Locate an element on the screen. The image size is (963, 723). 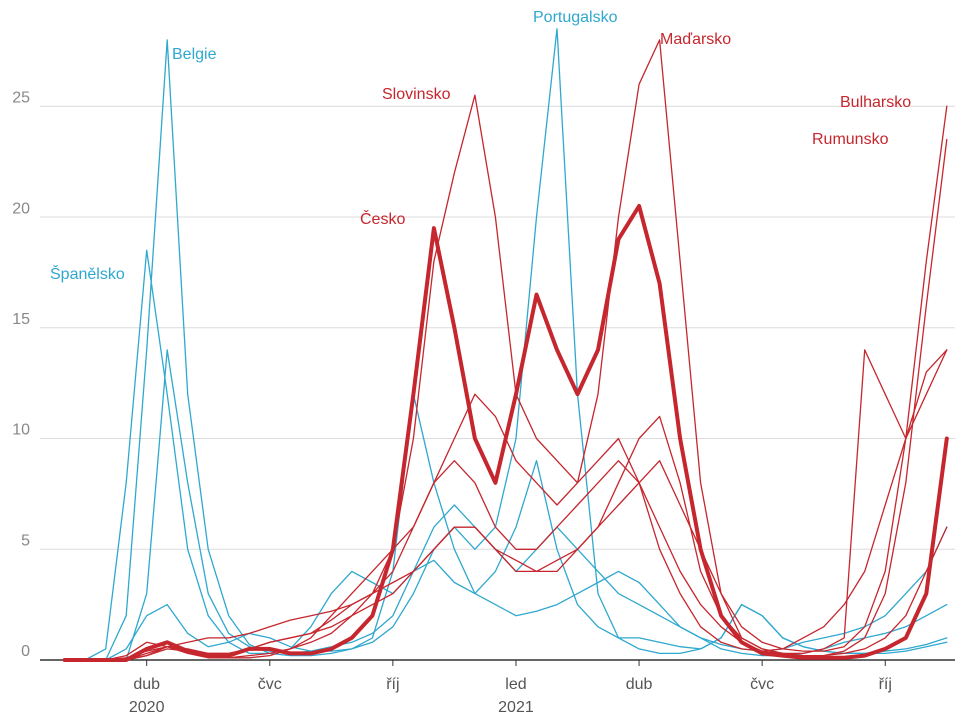
series-label: Portugalsko is located at coordinates (575, 17).